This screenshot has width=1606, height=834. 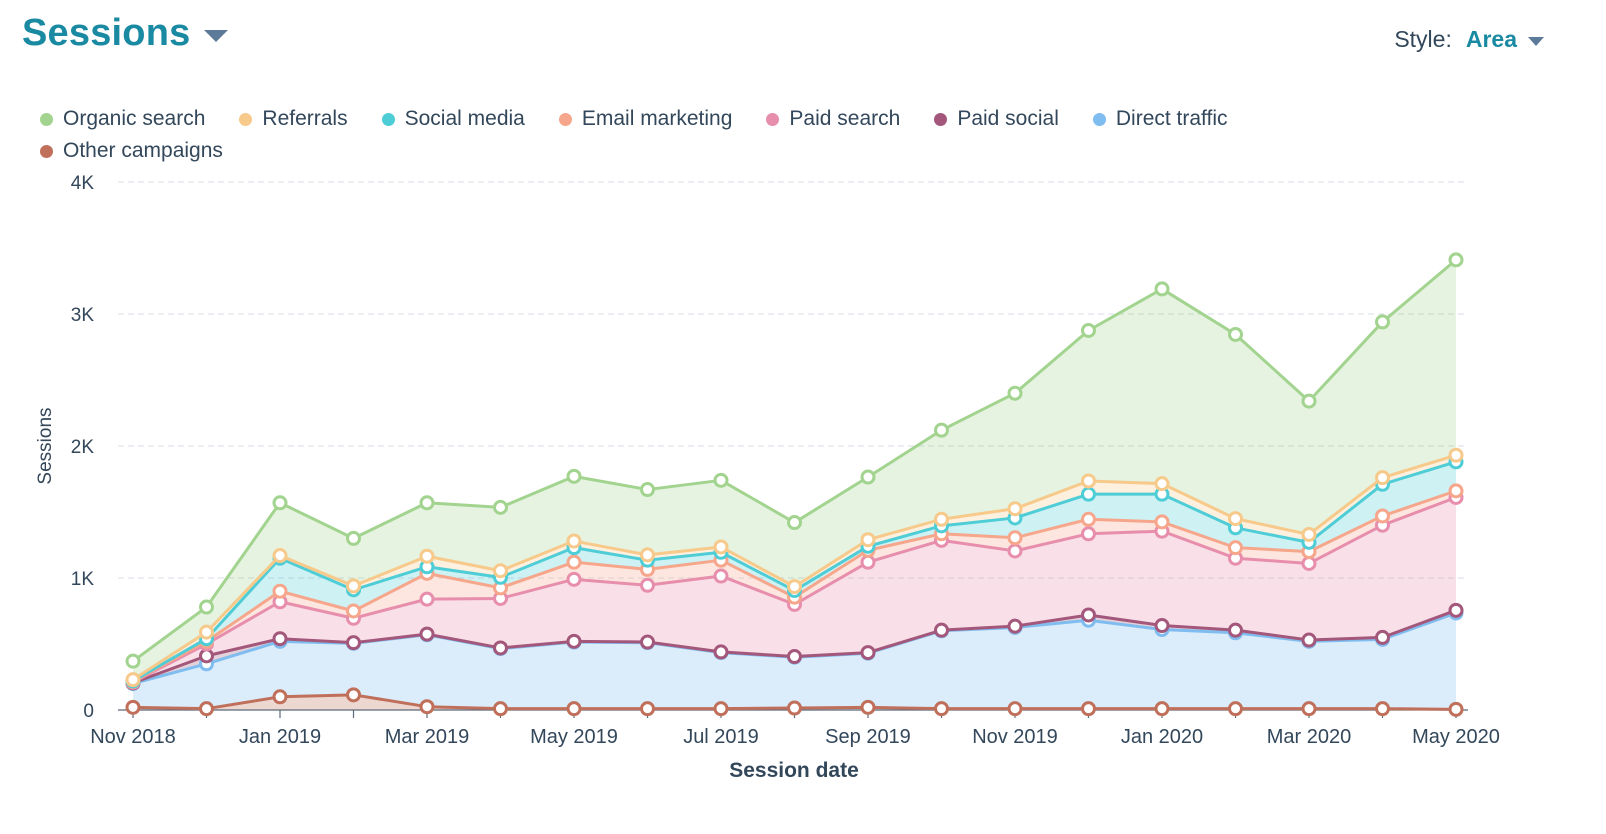 I want to click on legend-item-paid-social: Paid social, so click(x=996, y=119).